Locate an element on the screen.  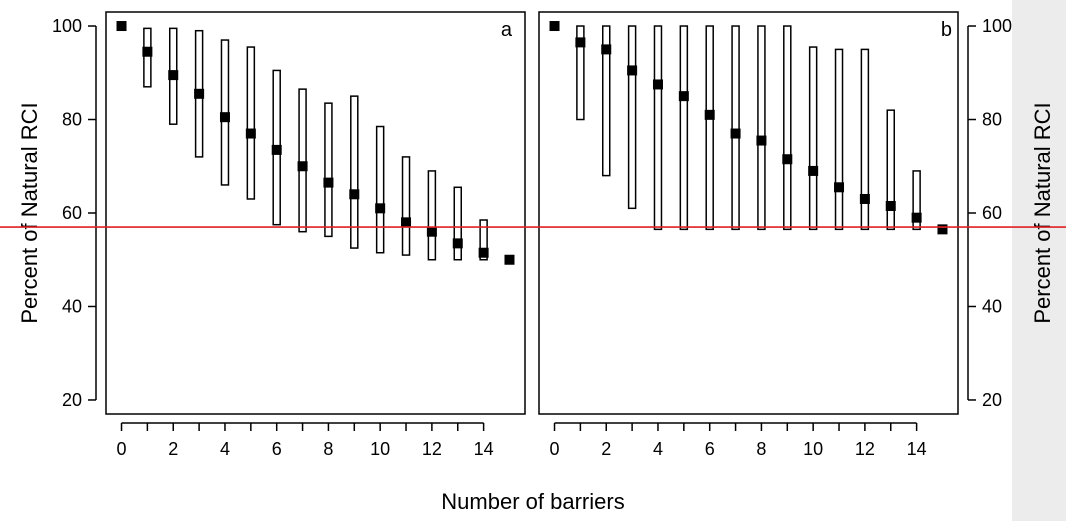
y-axis-title-right: Percent of Natural RCI is located at coordinates (1042, 212).